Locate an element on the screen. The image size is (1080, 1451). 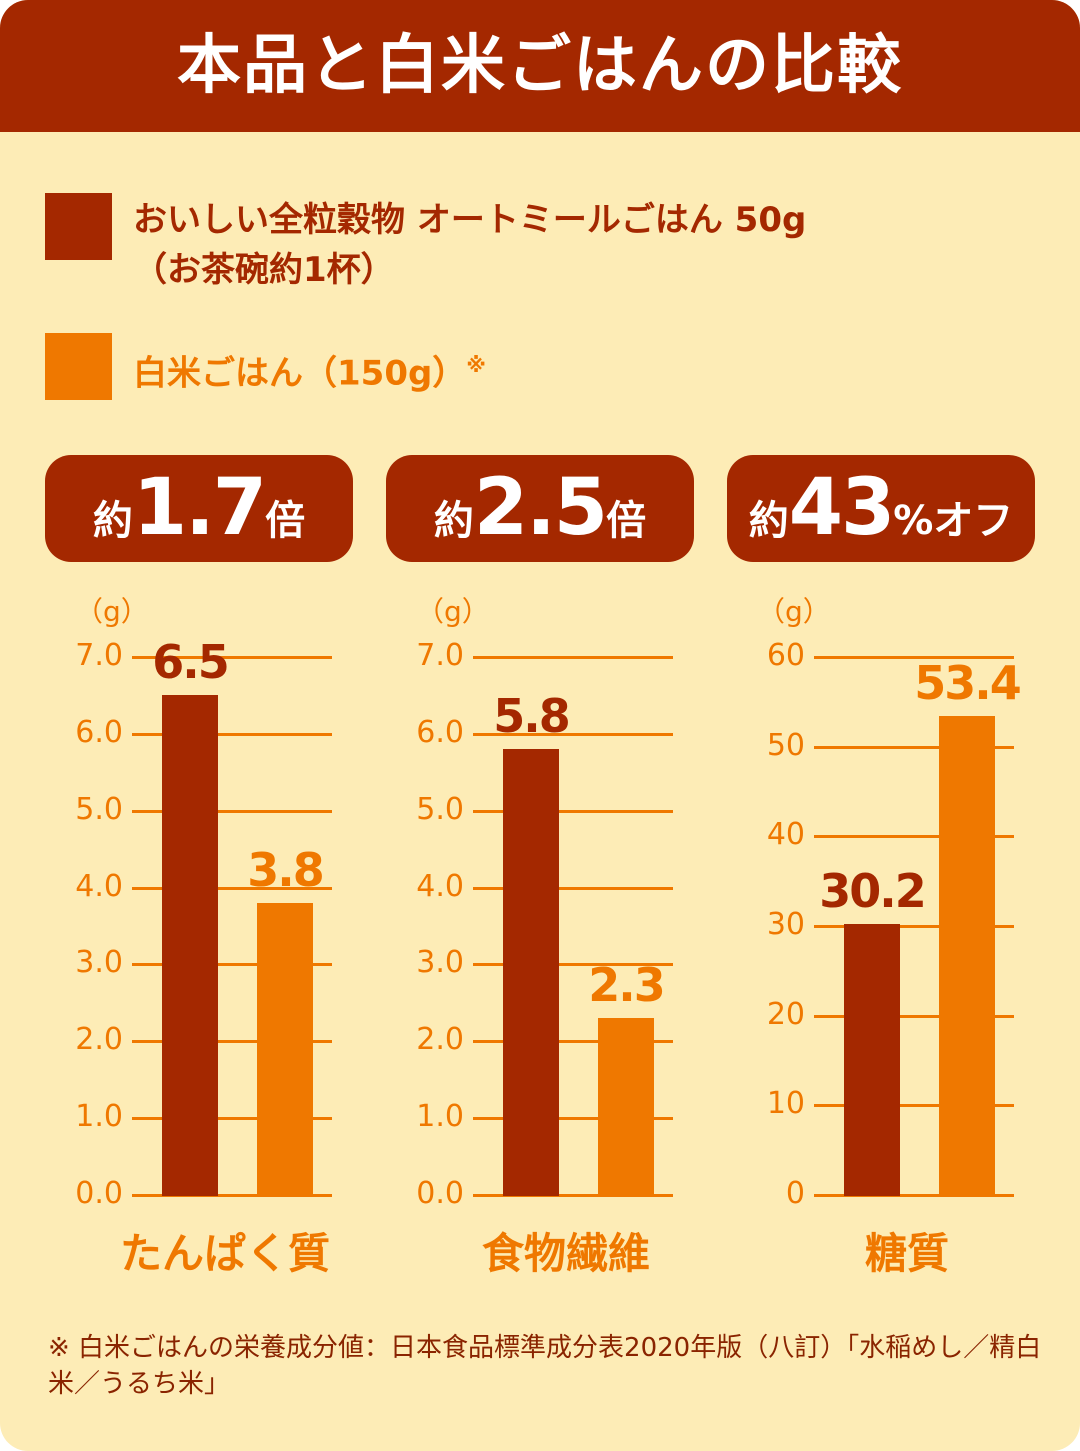
badge-protein: 約1.7倍 is located at coordinates (199, 508).